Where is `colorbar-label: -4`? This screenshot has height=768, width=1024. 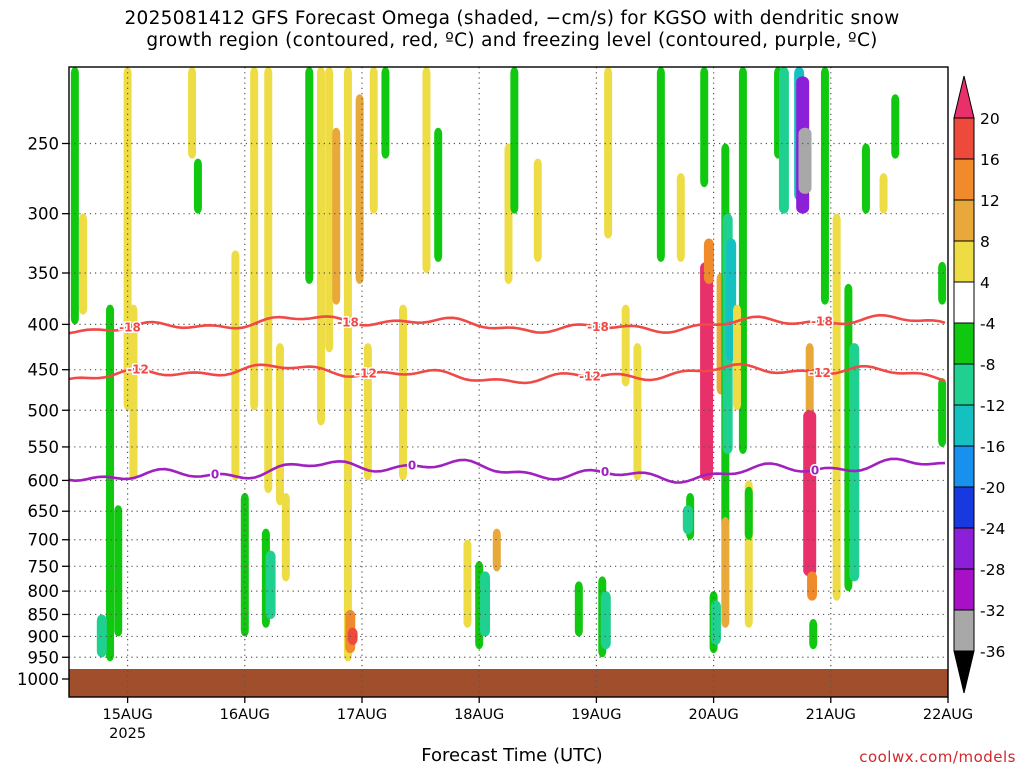 colorbar-label: -4 is located at coordinates (987, 324).